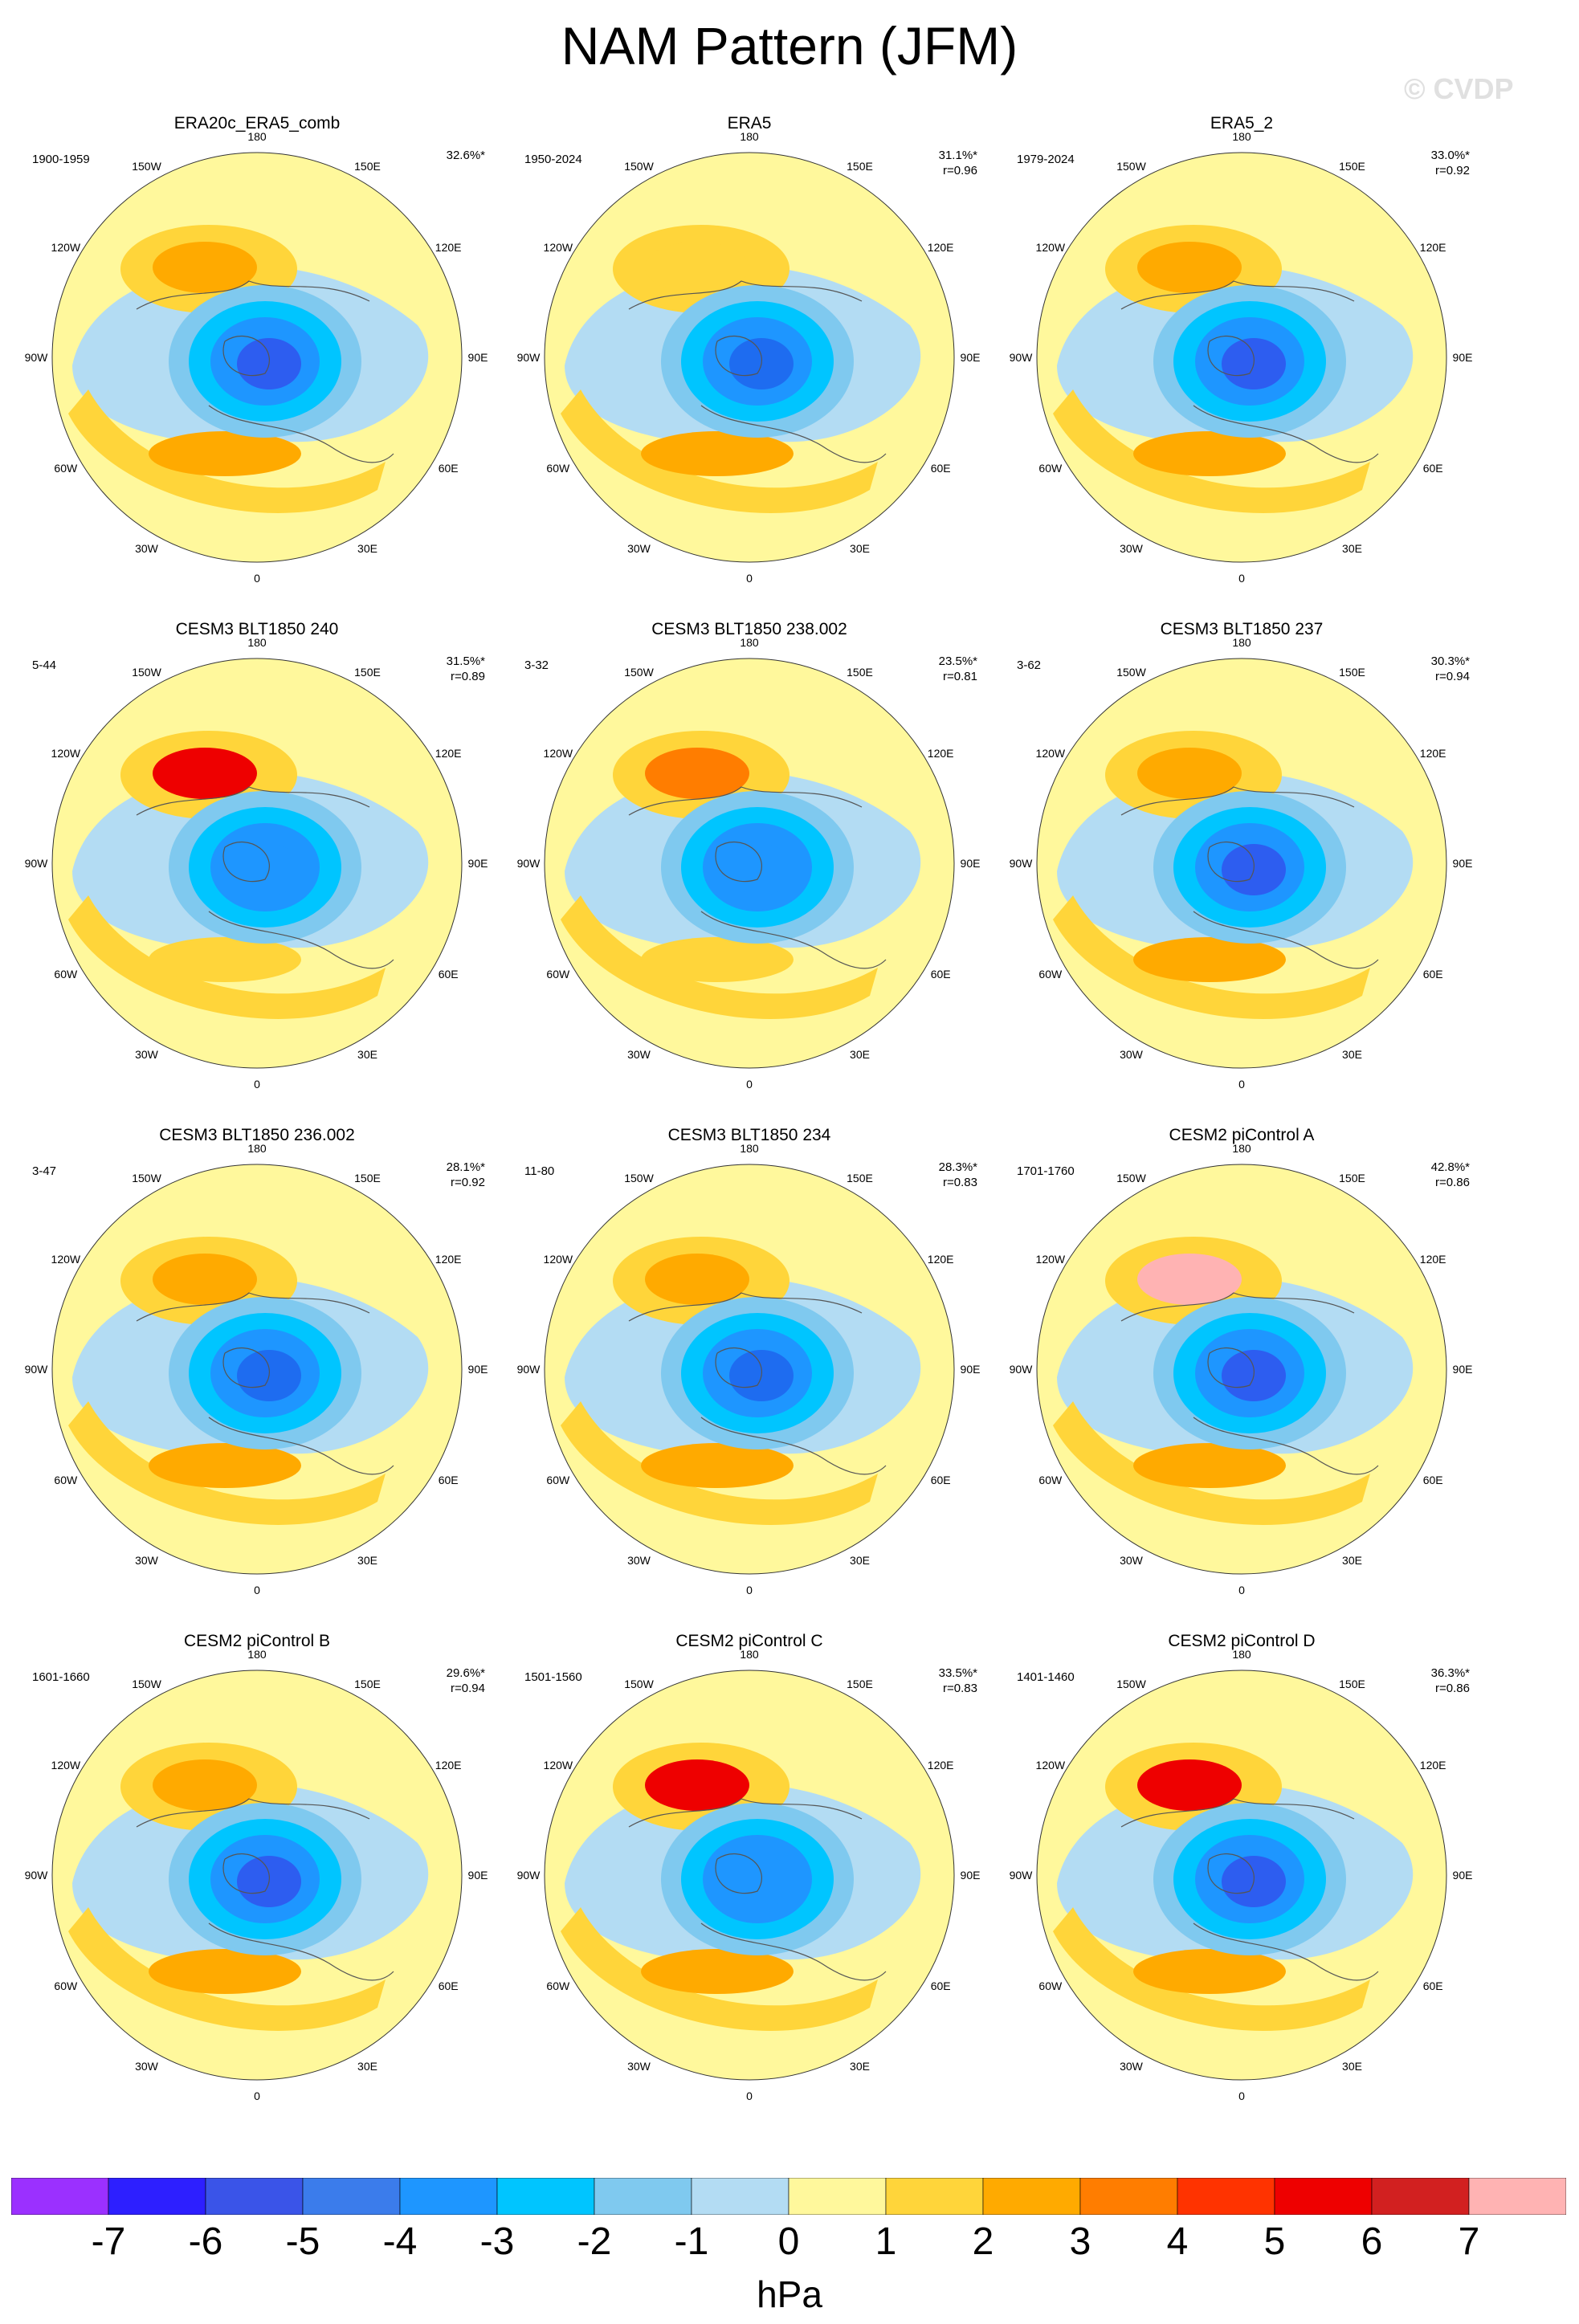  What do you see at coordinates (1242, 1641) in the screenshot?
I see `panel-title: CESM2 piControl D` at bounding box center [1242, 1641].